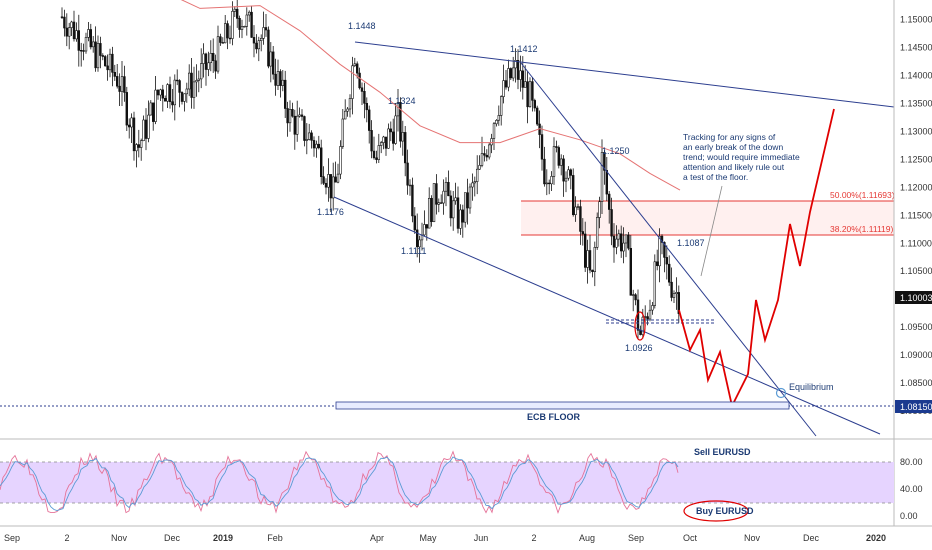 Image resolution: width=932 pixels, height=550 pixels. Describe the element at coordinates (428, 538) in the screenshot. I see `time-tick-label: May` at that location.